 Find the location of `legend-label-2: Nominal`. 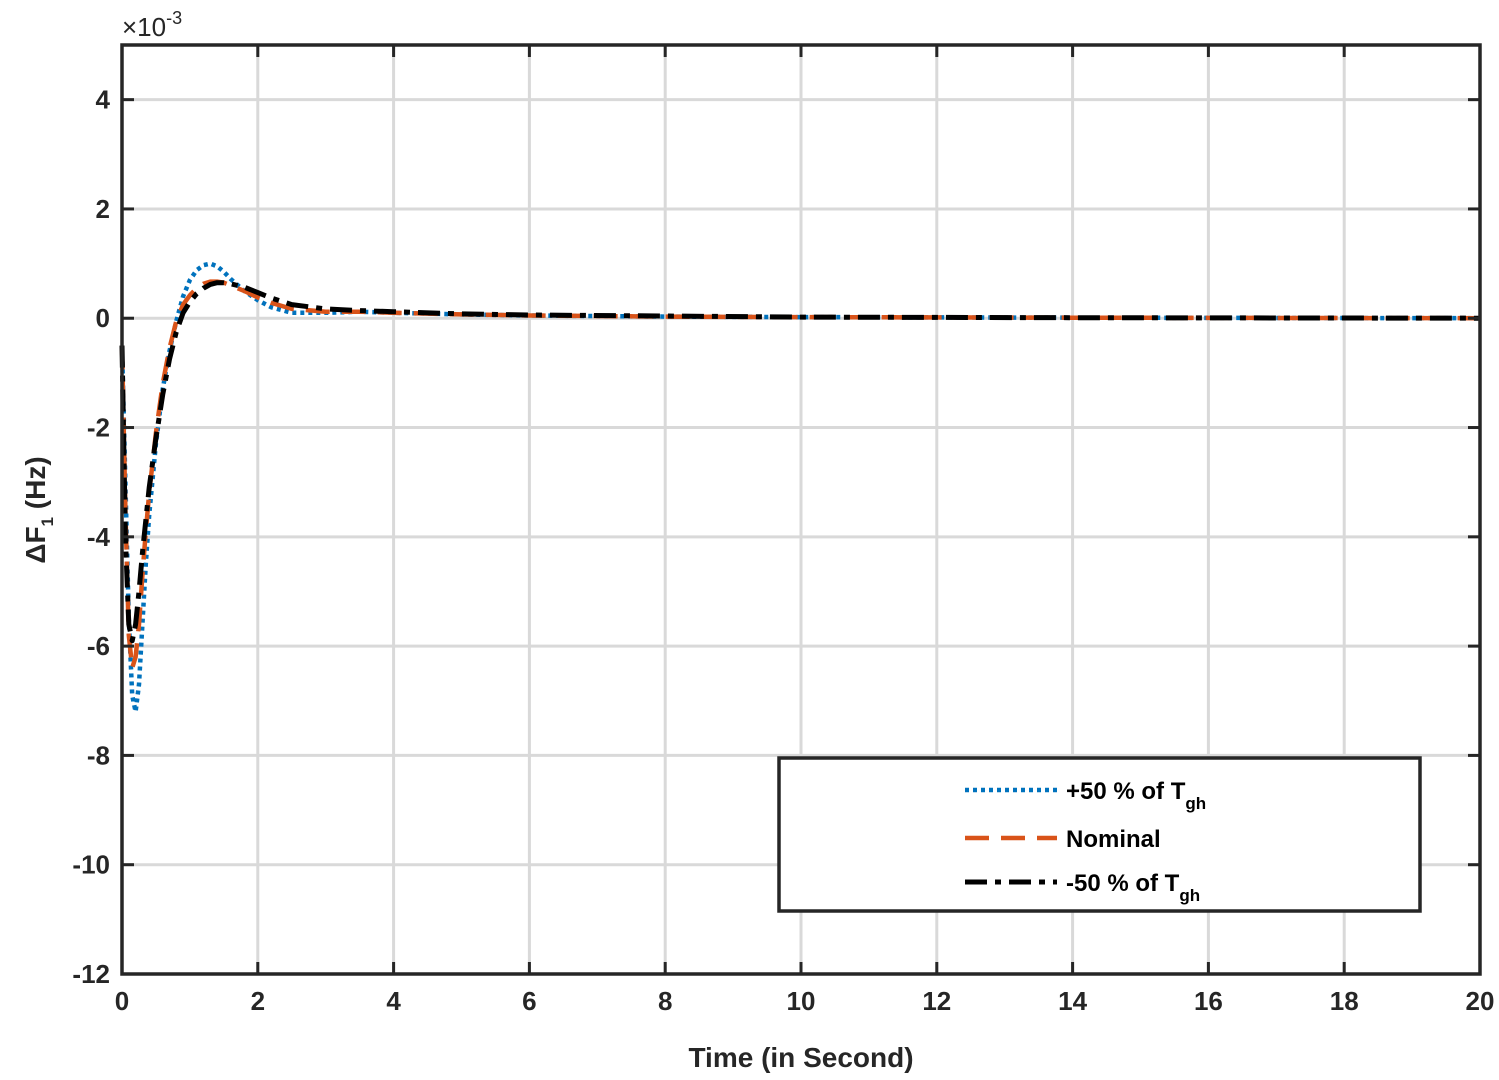

legend-label-2: Nominal is located at coordinates (1113, 839).